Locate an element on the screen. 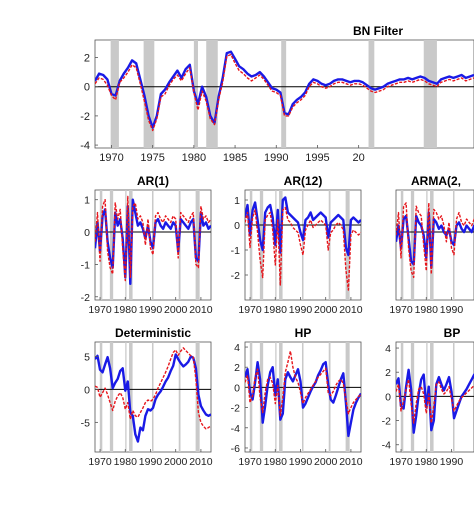 The width and height of the screenshot is (474, 506). y-tick-label-ar1-2: 0 is located at coordinates (87, 233).